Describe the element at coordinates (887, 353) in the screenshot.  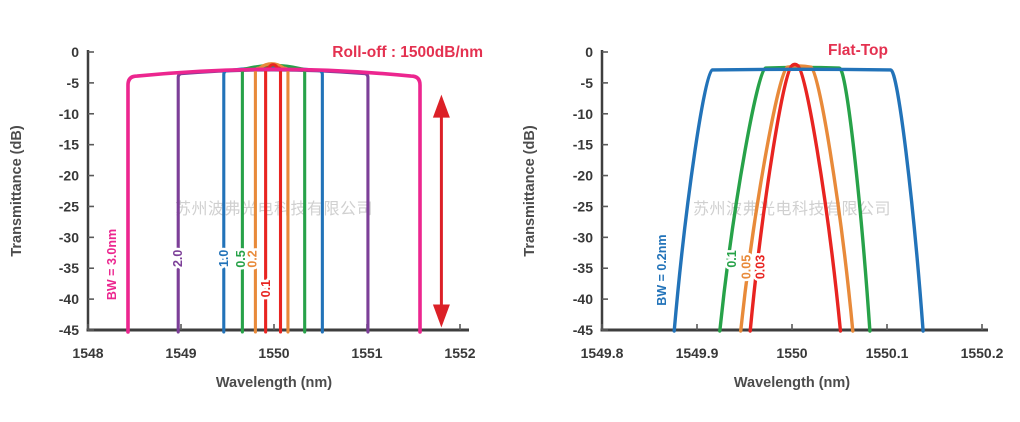
I see `x-tick-label: 1550.1` at that location.